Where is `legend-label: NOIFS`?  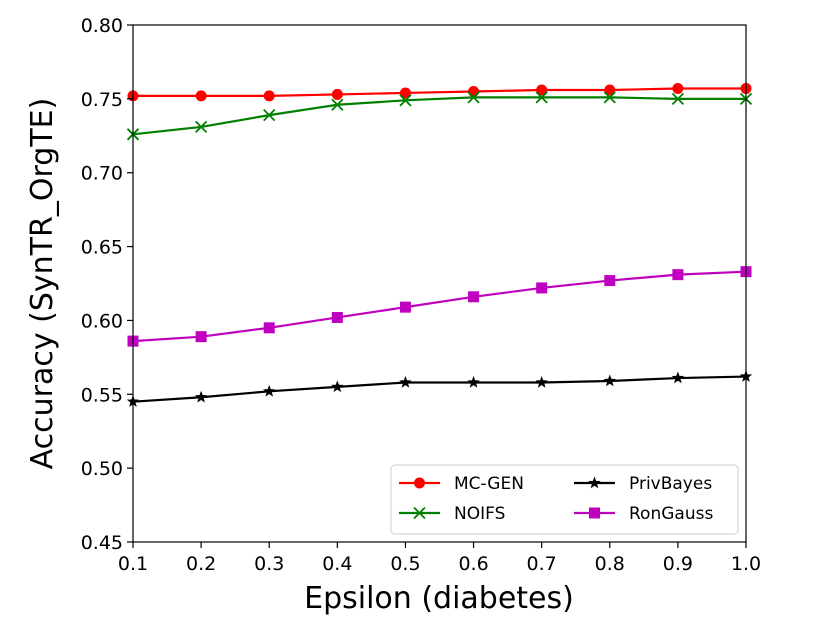 legend-label: NOIFS is located at coordinates (479, 514).